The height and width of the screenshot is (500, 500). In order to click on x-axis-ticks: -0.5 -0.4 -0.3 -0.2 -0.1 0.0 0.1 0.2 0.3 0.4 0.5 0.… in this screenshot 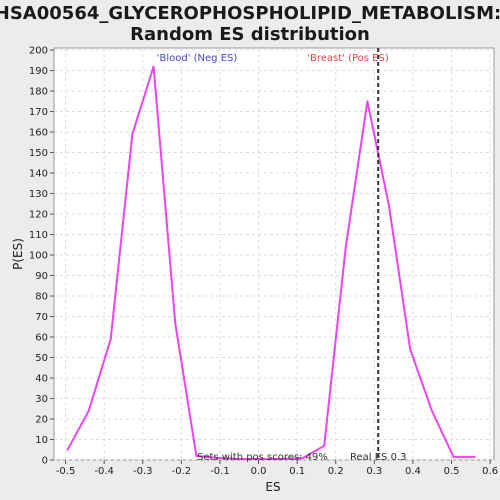, I will do `click(277, 468)`.